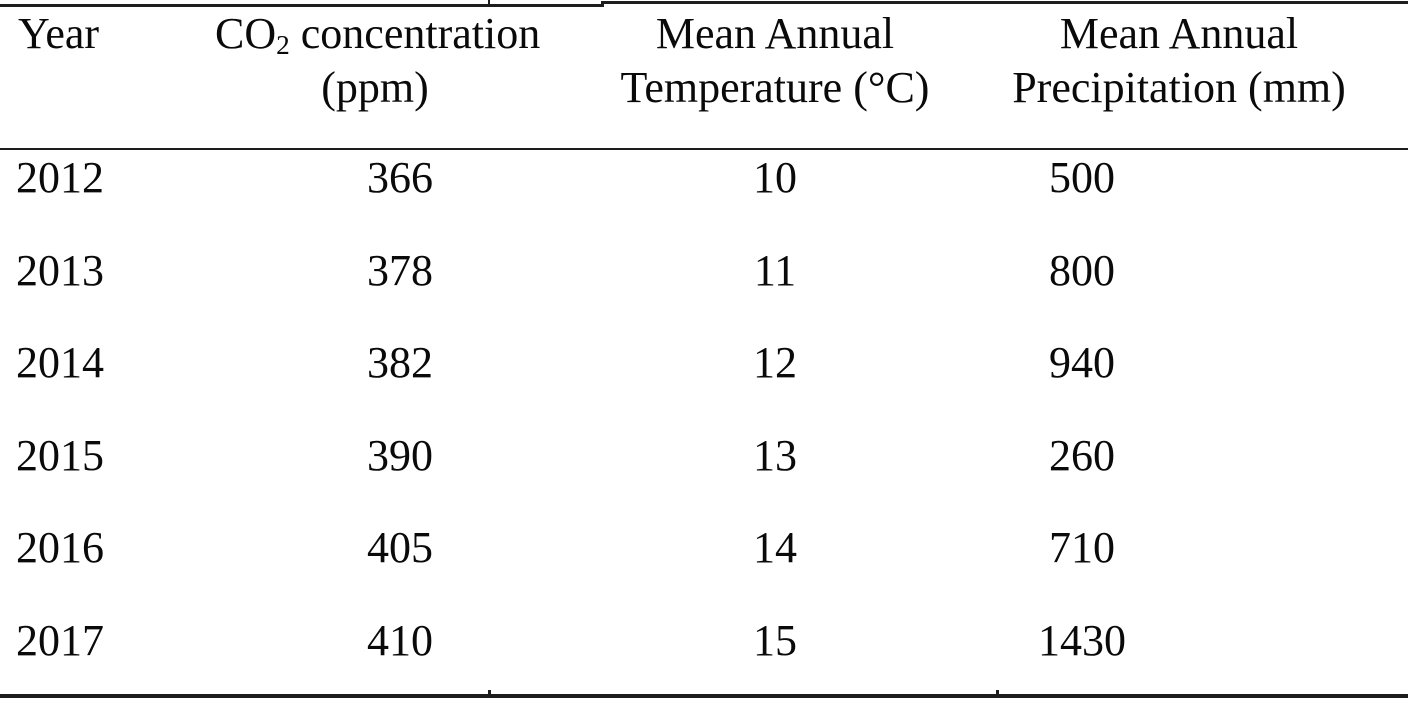 Image resolution: width=1408 pixels, height=710 pixels. I want to click on cell-year-2015: 2015, so click(60, 455).